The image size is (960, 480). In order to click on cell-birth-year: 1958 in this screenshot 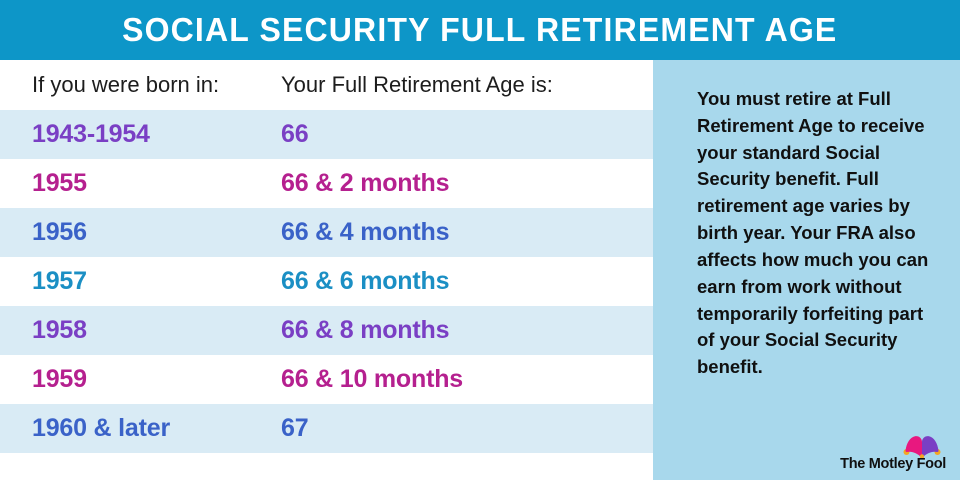, I will do `click(59, 330)`.